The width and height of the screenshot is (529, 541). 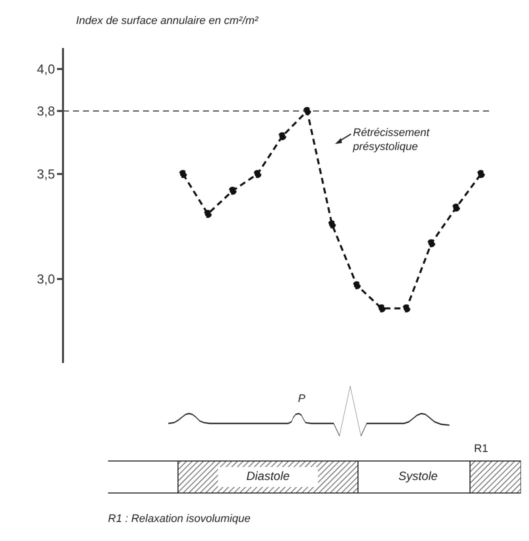 What do you see at coordinates (45, 111) in the screenshot?
I see `y-tick-label: 3,8` at bounding box center [45, 111].